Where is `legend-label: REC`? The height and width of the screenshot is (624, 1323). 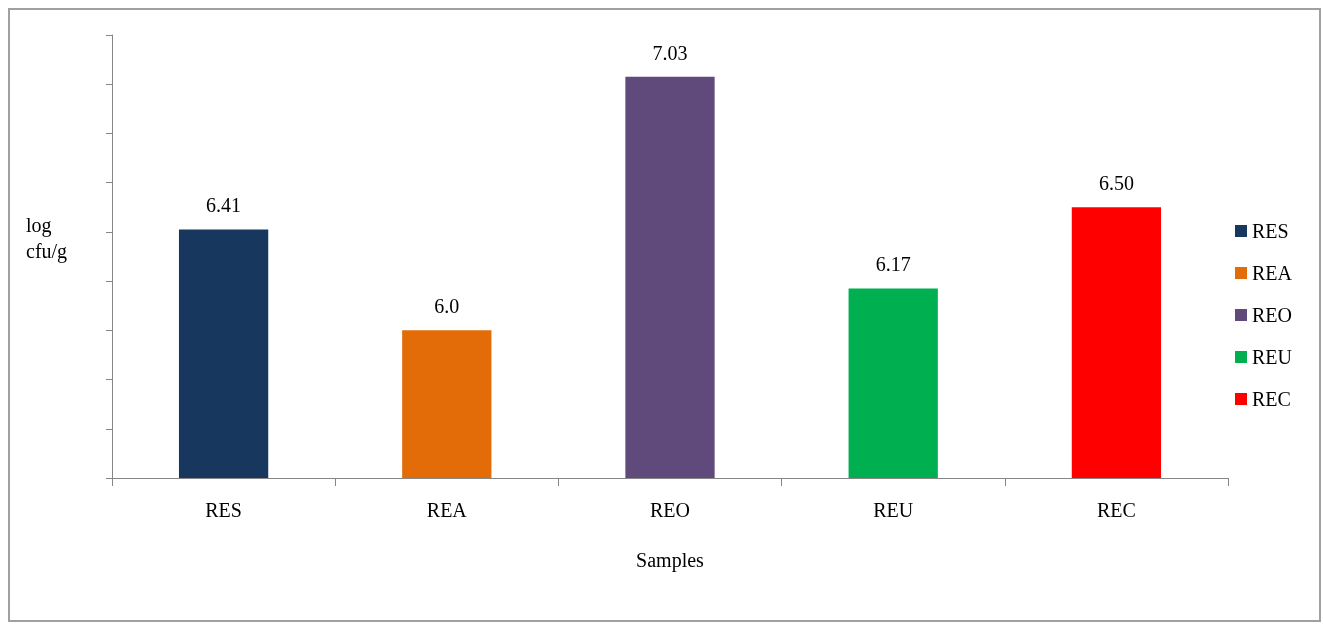 legend-label: REC is located at coordinates (1271, 399).